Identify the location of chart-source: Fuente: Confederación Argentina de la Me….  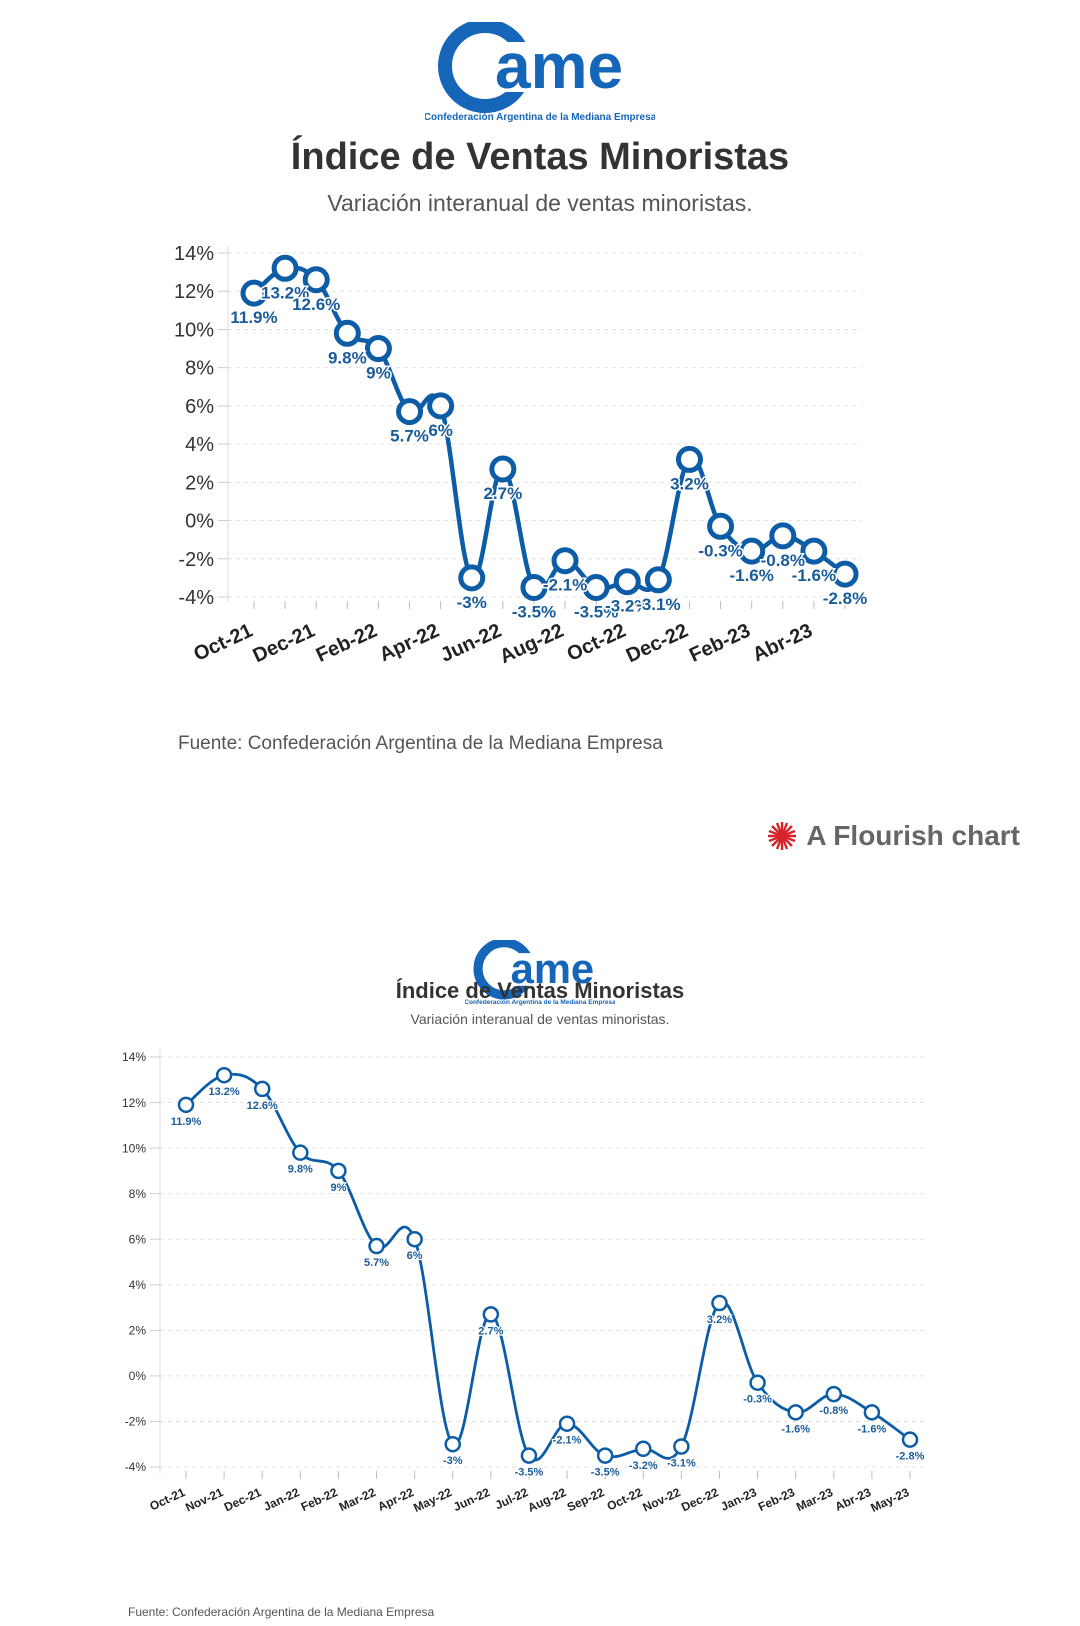
(281, 1612).